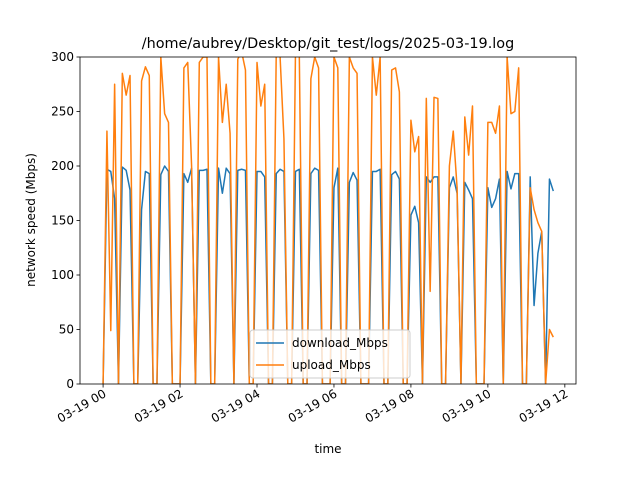  Describe the element at coordinates (313, 405) in the screenshot. I see `x-tick-label: 03-19 06` at that location.